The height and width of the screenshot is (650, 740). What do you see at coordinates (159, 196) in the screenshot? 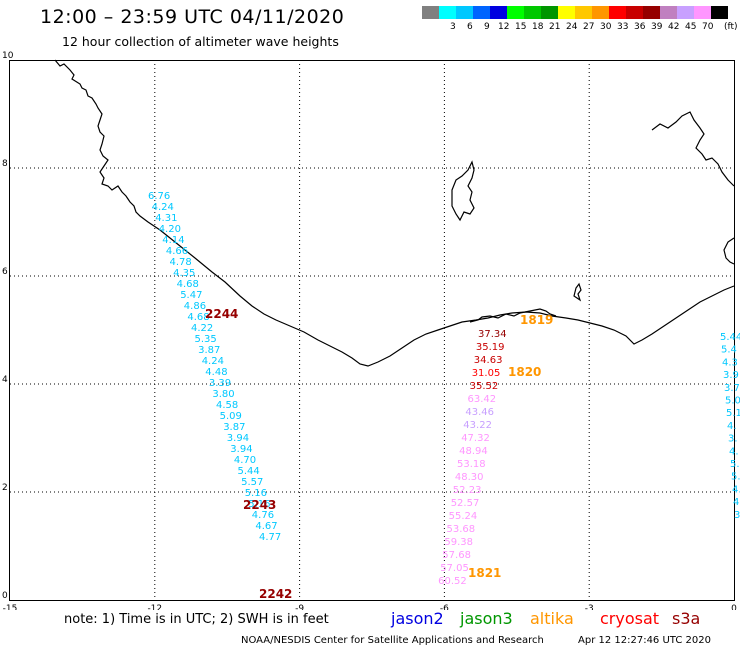
I see `wave-height-value: 6.76` at bounding box center [159, 196].